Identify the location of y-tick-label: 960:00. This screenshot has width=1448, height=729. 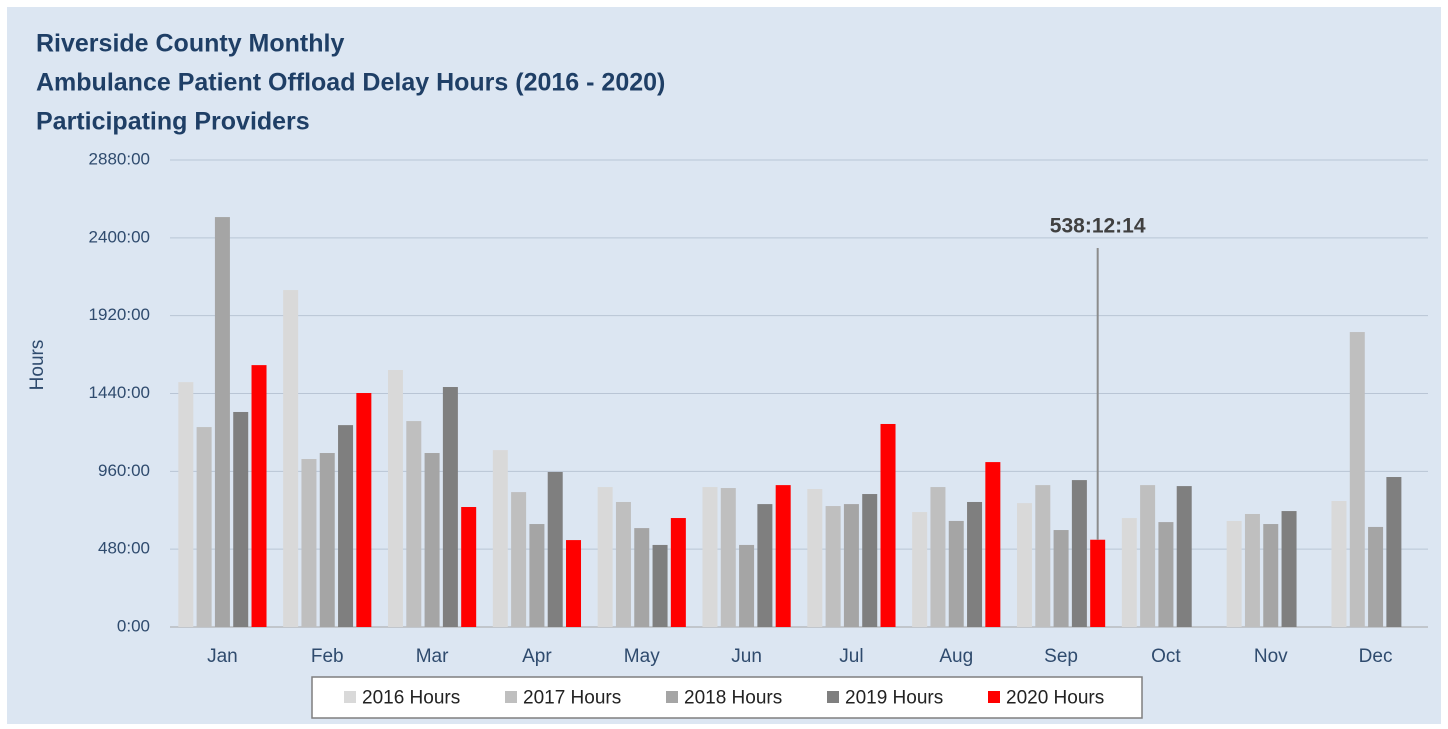
(124, 470).